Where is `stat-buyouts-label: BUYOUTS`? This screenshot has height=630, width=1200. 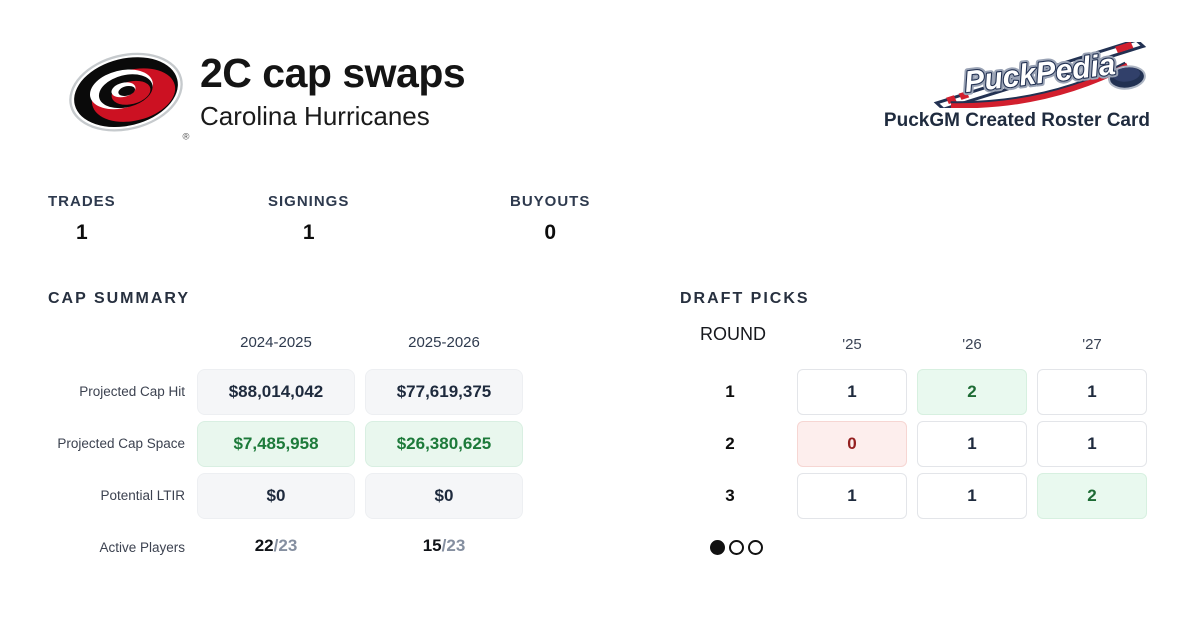
stat-buyouts-label: BUYOUTS is located at coordinates (550, 201).